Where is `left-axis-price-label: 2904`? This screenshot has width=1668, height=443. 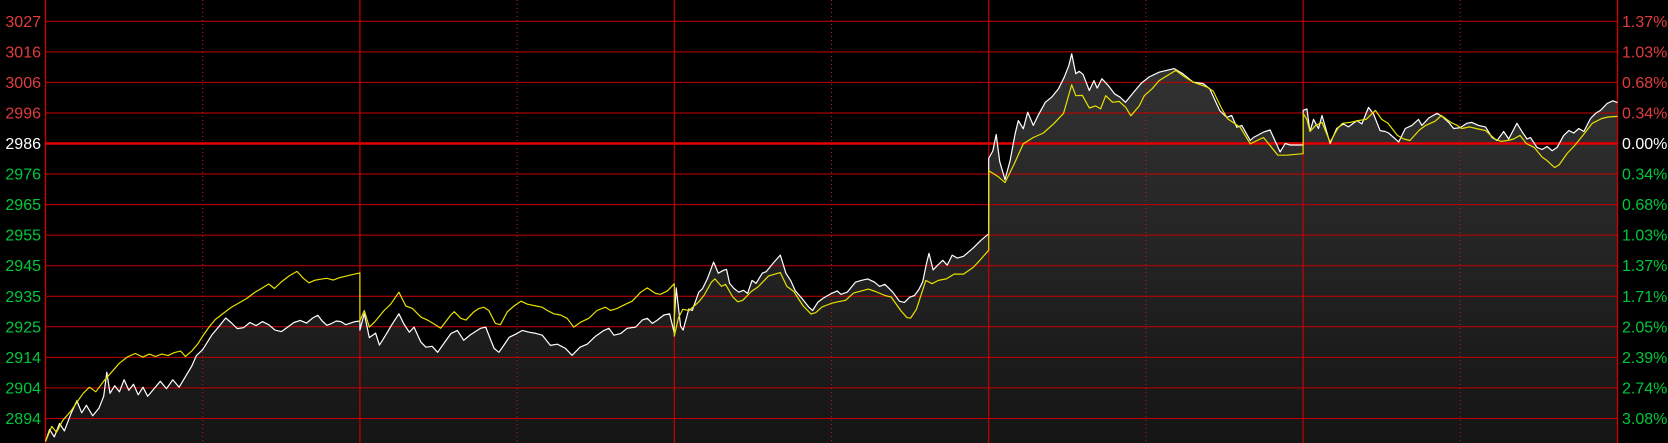 left-axis-price-label: 2904 is located at coordinates (23, 388).